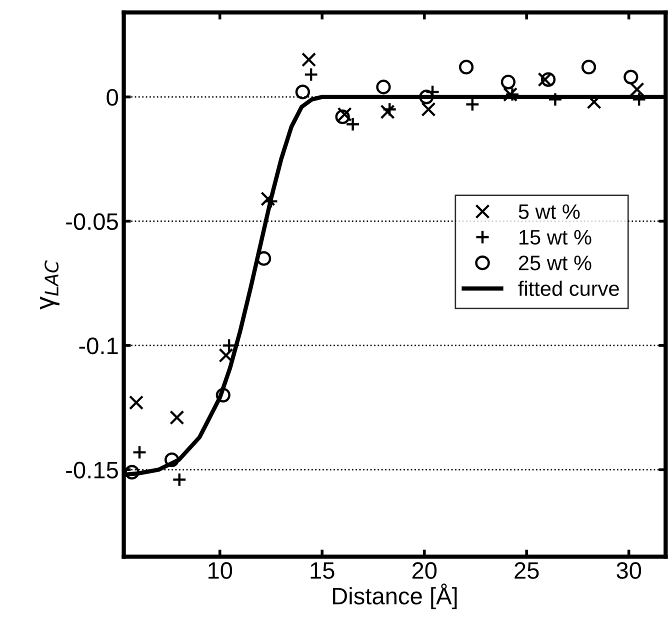  I want to click on y-tick-label: -0.15, so click(92, 470).